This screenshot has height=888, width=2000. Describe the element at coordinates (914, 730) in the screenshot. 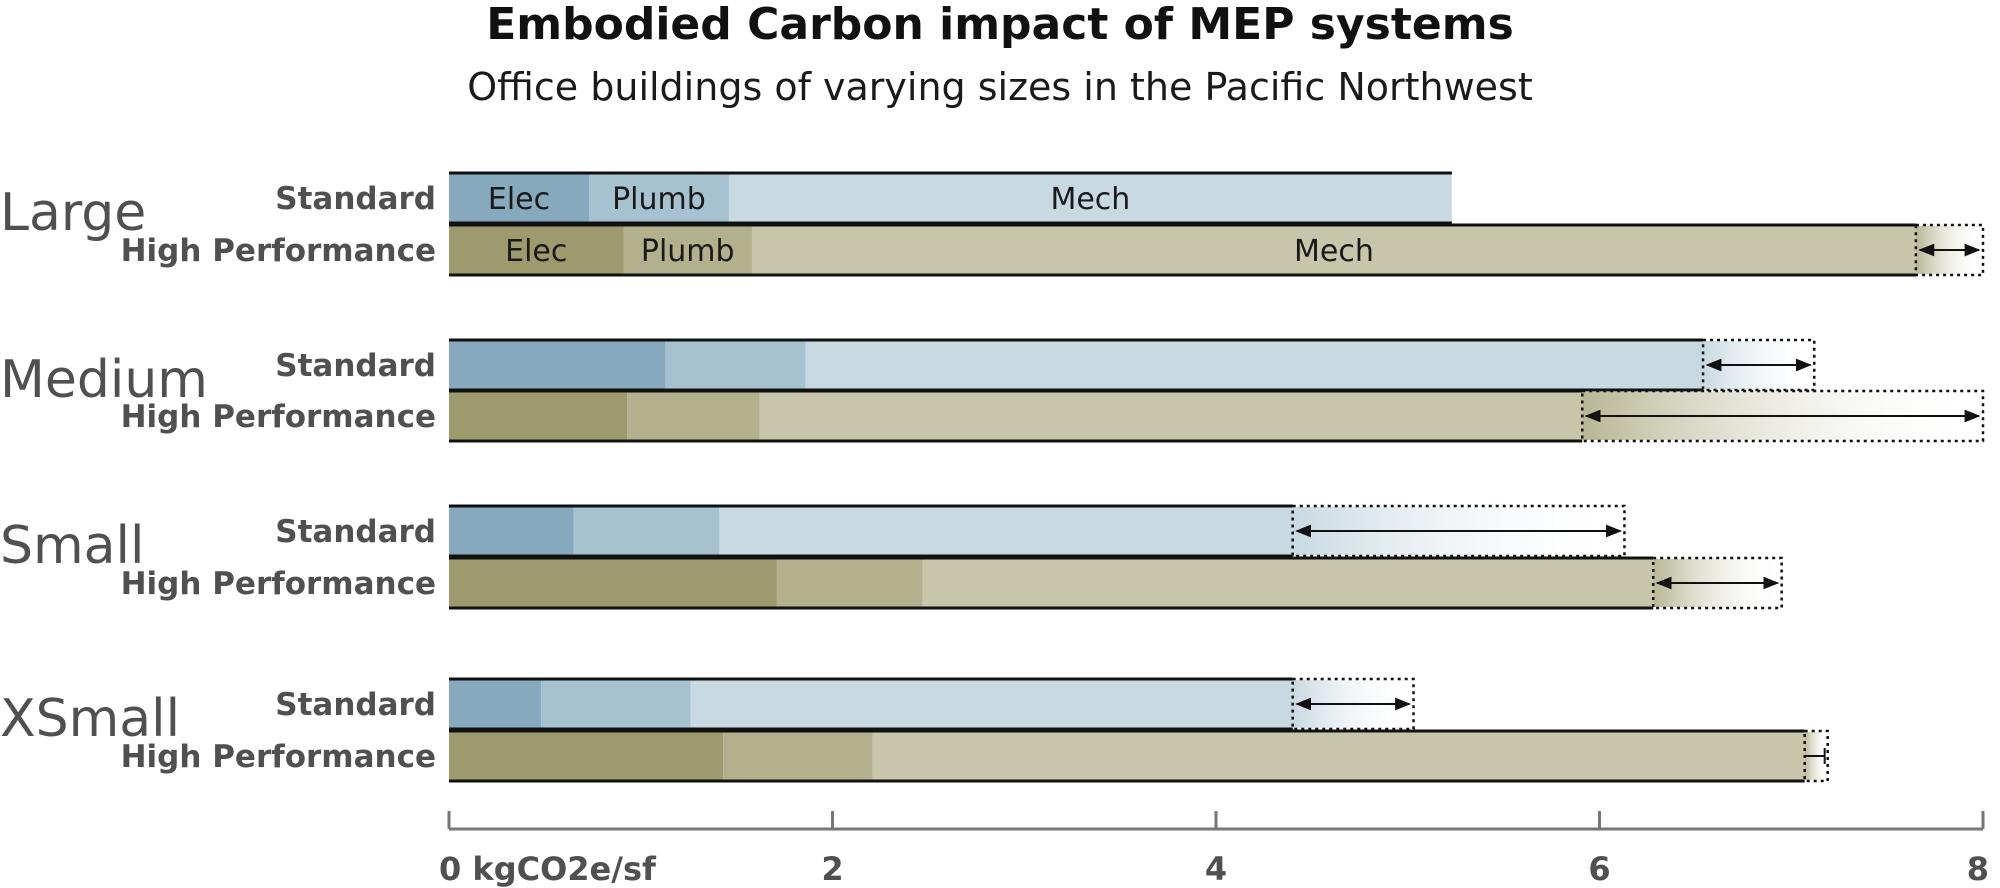

I see `group-xsmall: XSmall Standard High Performance` at that location.